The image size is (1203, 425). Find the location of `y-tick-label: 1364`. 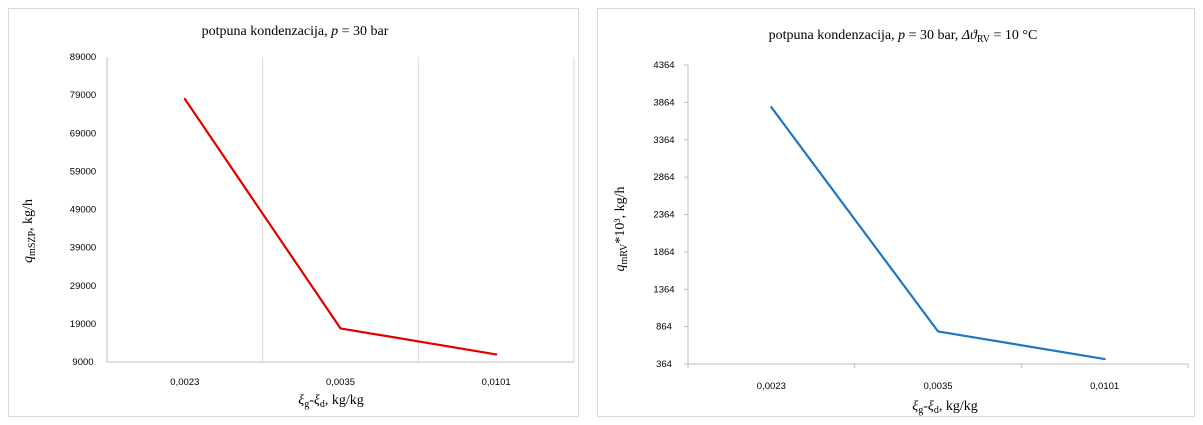

y-tick-label: 1364 is located at coordinates (663, 289).